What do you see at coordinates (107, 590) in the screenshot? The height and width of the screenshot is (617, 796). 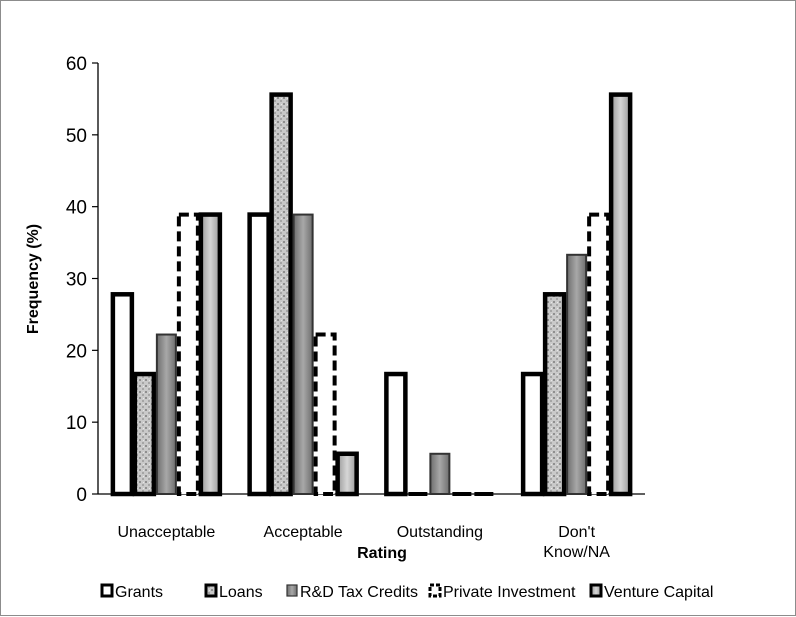 I see `legend-swatch-grants` at bounding box center [107, 590].